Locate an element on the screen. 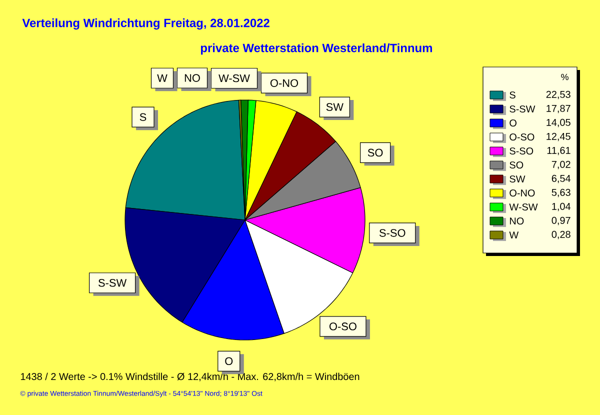 This screenshot has width=600, height=415. data-label: 0,97 is located at coordinates (561, 221).